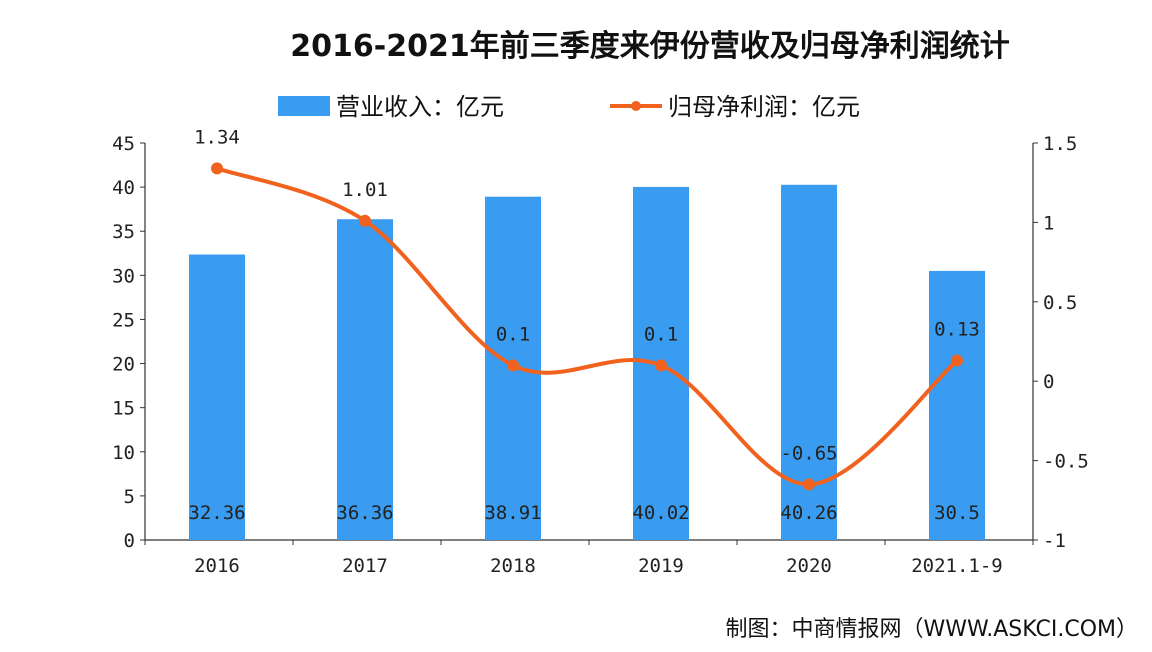 This screenshot has width=1152, height=652. I want to click on x-tick-label: 2019, so click(661, 566).